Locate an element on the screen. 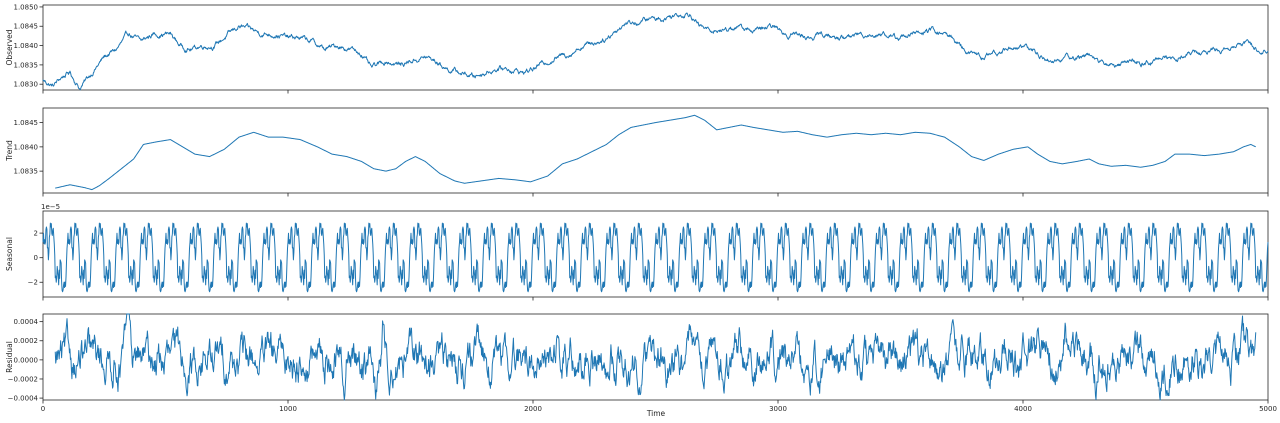 The image size is (1280, 423). x-axis-label: Time is located at coordinates (656, 413).